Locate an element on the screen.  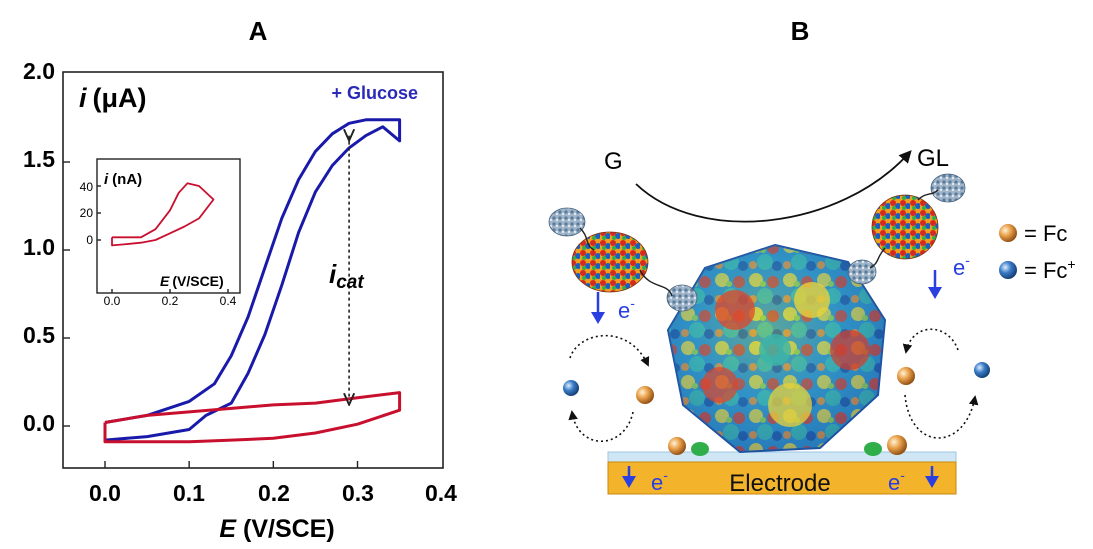
virus-particle is located at coordinates (776, 348).